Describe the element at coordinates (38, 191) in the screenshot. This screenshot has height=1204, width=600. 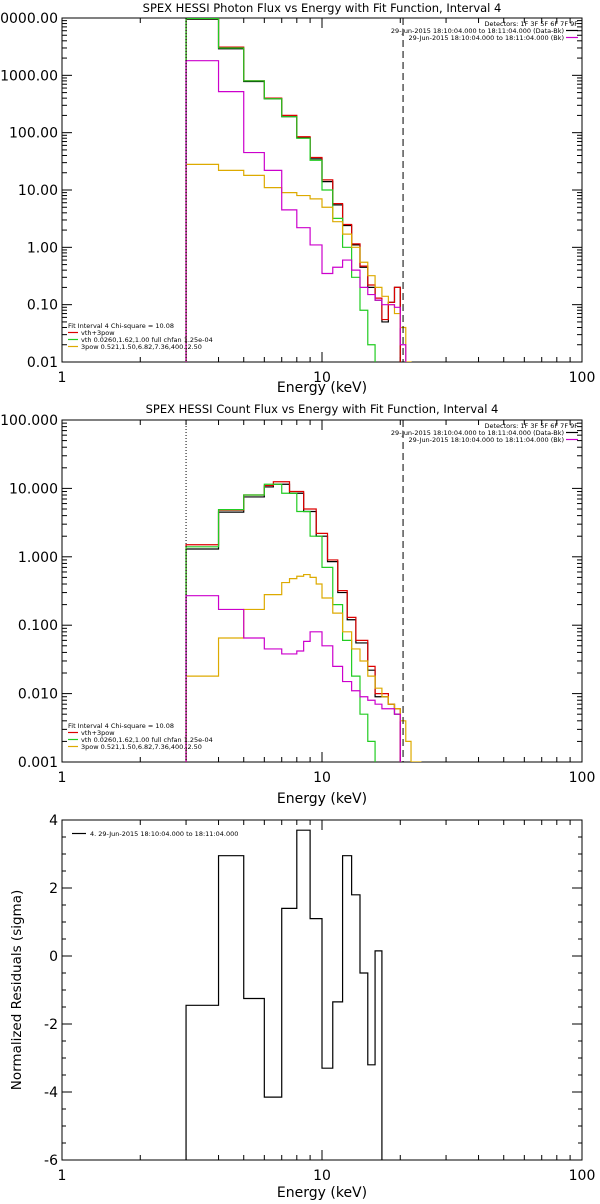
I see `y-tick-label: 10.00` at that location.